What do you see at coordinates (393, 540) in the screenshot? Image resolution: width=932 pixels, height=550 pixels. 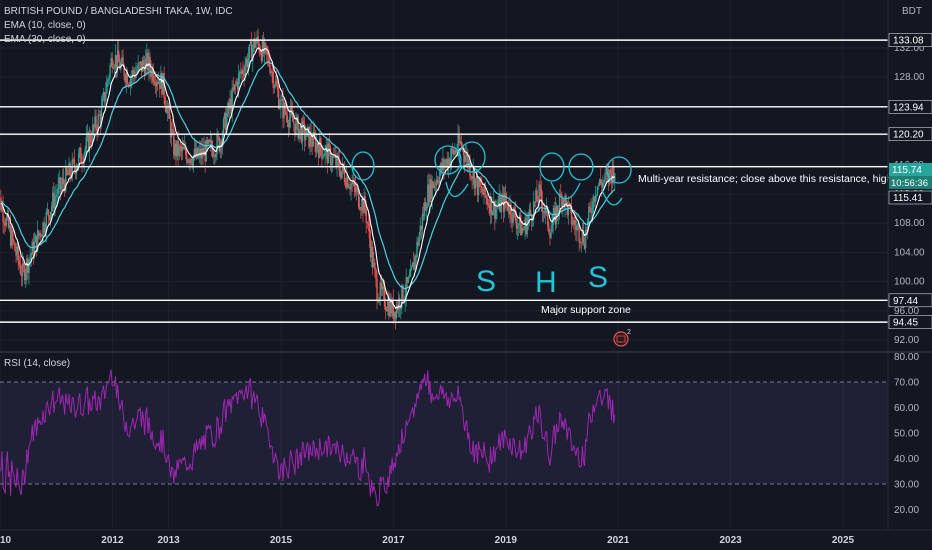 I see `time-tick-label: 2017` at bounding box center [393, 540].